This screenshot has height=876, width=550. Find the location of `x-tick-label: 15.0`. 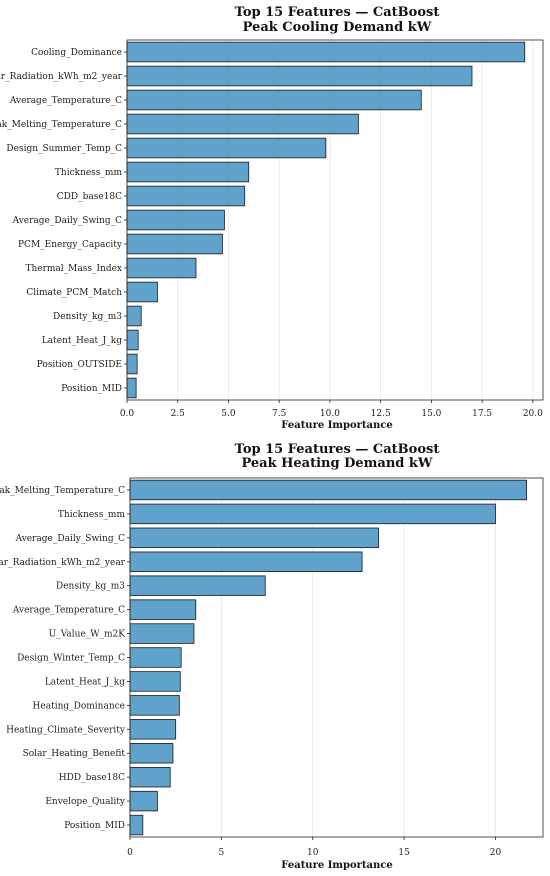

x-tick-label: 15.0 is located at coordinates (431, 414).